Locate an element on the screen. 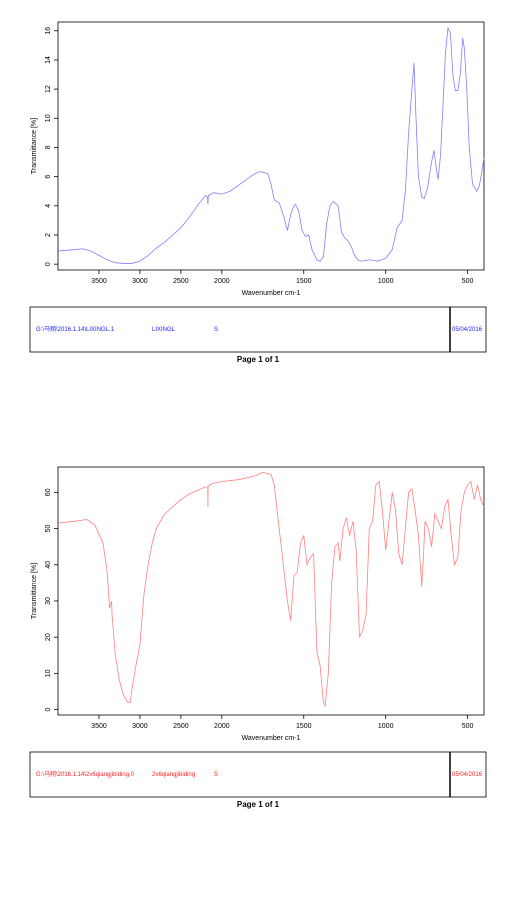 This screenshot has width=508, height=900. y-tick-label: 60 is located at coordinates (48, 492).